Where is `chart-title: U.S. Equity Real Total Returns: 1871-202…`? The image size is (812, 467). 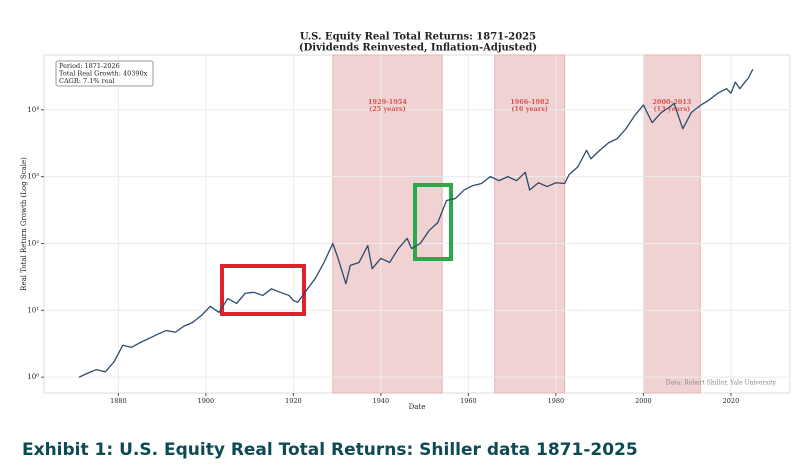
chart-title: U.S. Equity Real Total Returns: 1871-202… is located at coordinates (418, 37).